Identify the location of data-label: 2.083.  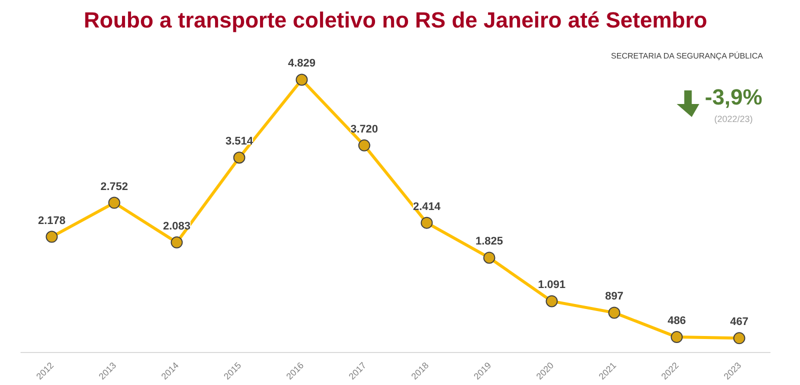
(176, 226).